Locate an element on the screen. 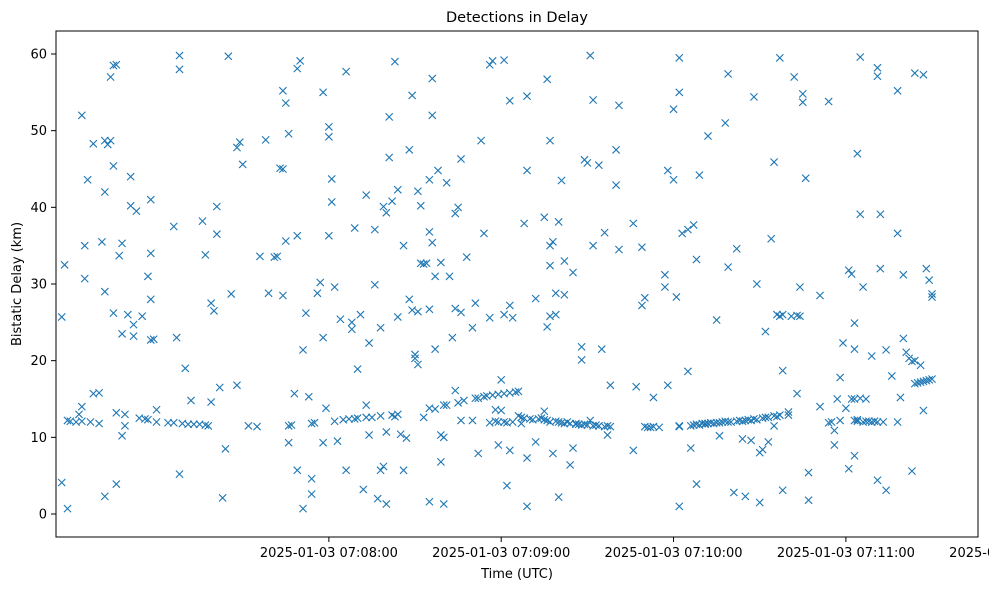 The width and height of the screenshot is (989, 594). chart-title: Detections in Delay is located at coordinates (517, 18).